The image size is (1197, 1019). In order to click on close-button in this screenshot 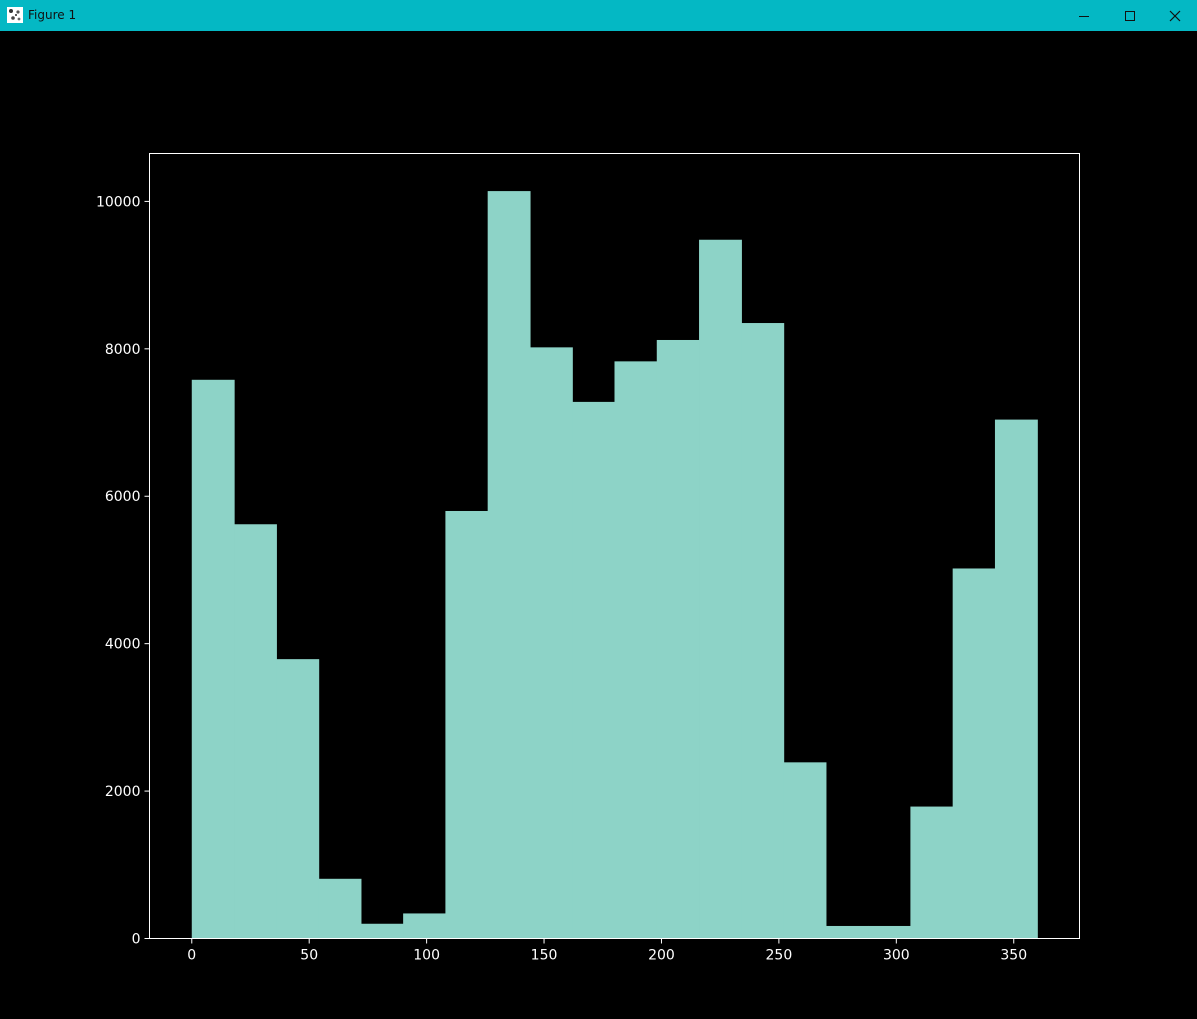, I will do `click(1174, 15)`.